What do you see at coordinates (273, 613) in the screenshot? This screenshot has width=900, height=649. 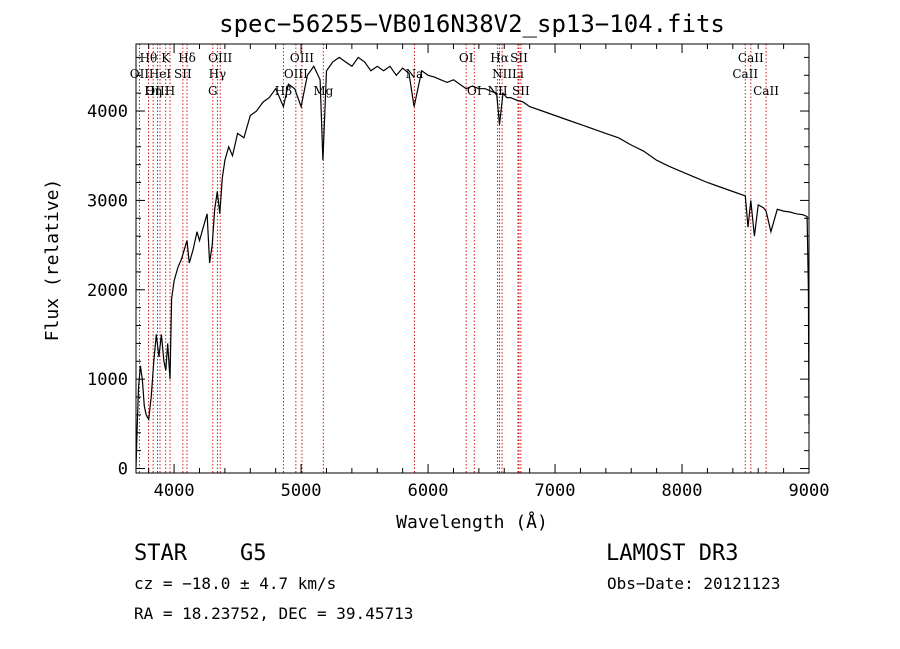 I see `coordinates: RA = 18.23752, DEC = 39.45713` at bounding box center [273, 613].